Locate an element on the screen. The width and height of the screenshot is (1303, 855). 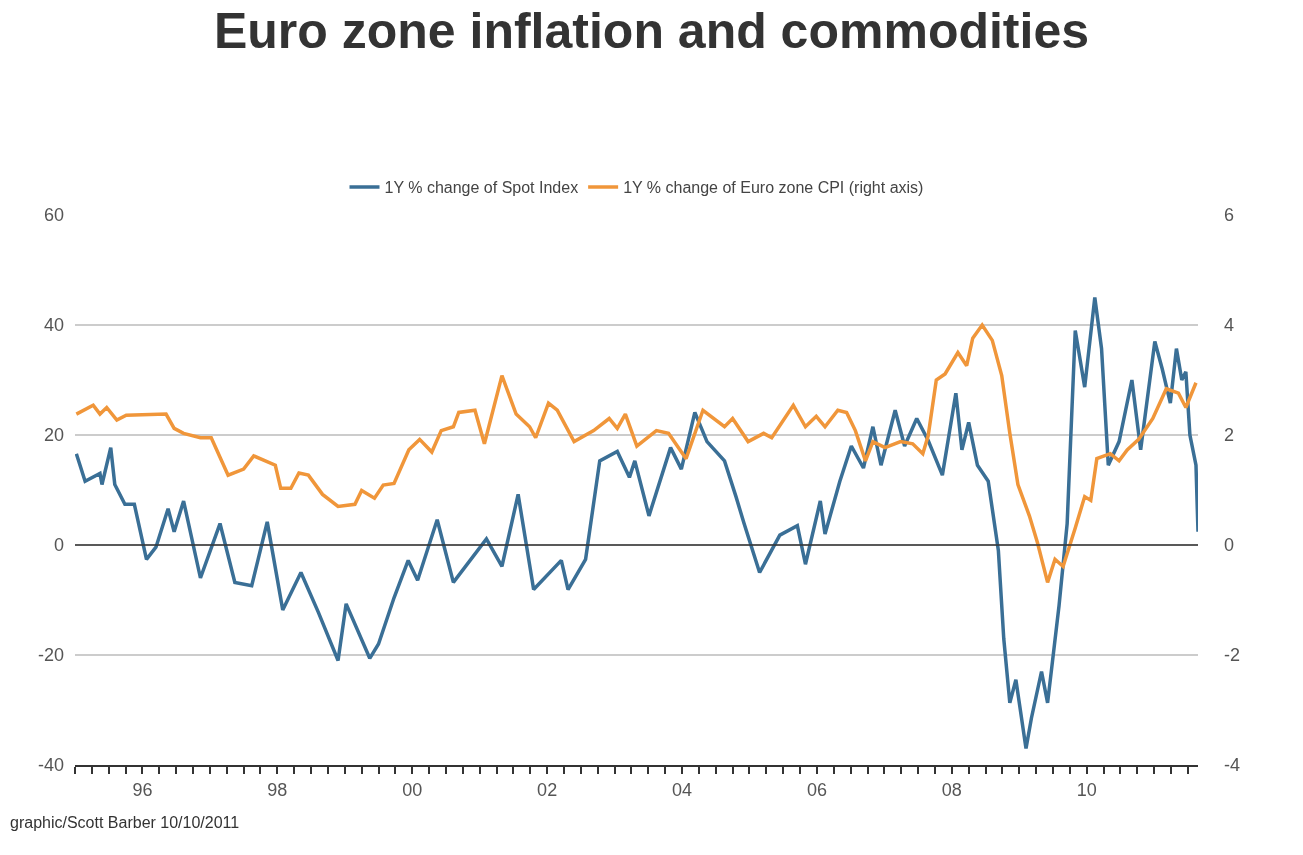
legend-label: 1Y % change of Spot Index is located at coordinates (481, 188).